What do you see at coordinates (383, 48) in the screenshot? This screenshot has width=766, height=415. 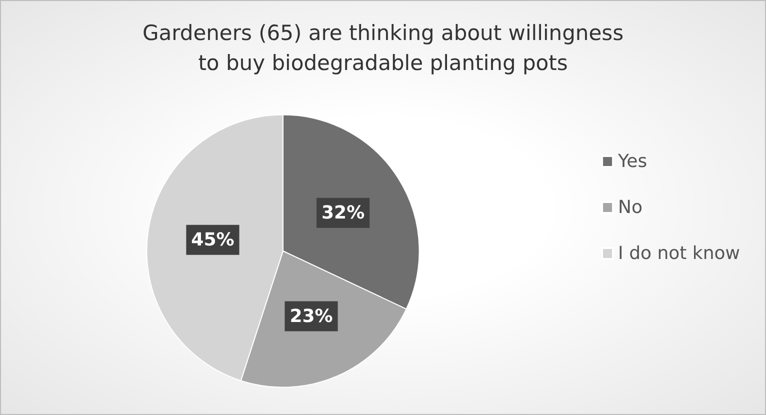 I see `chart-title: Gardeners (65) are thinking about willingness to buy biodegradable planting pots` at bounding box center [383, 48].